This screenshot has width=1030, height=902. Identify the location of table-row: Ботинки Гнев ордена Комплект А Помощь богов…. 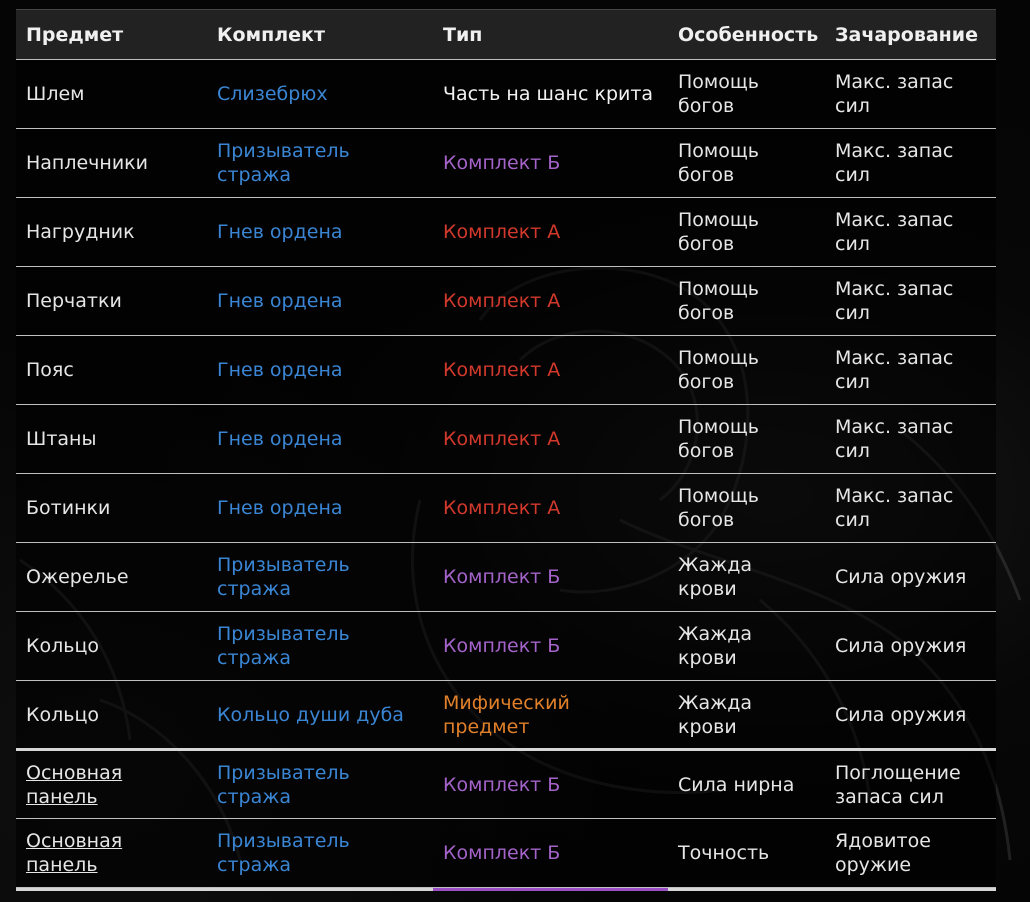
(506, 508).